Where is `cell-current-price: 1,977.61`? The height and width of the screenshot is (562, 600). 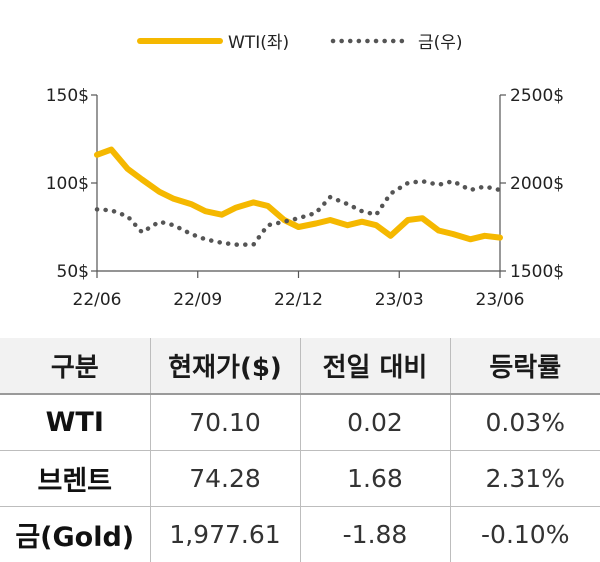 cell-current-price: 1,977.61 is located at coordinates (225, 534).